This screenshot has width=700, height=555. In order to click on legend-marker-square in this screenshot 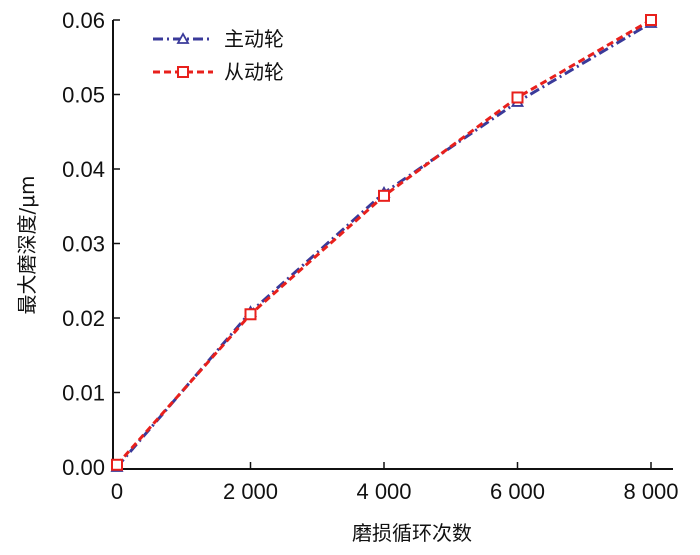, I will do `click(183, 72)`.